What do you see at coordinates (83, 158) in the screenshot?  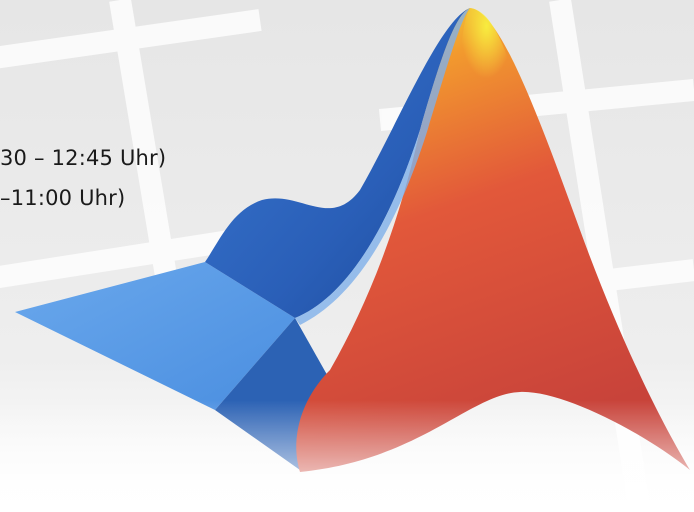 I see `schedule-line: 30 – 12:45 Uhr)` at bounding box center [83, 158].